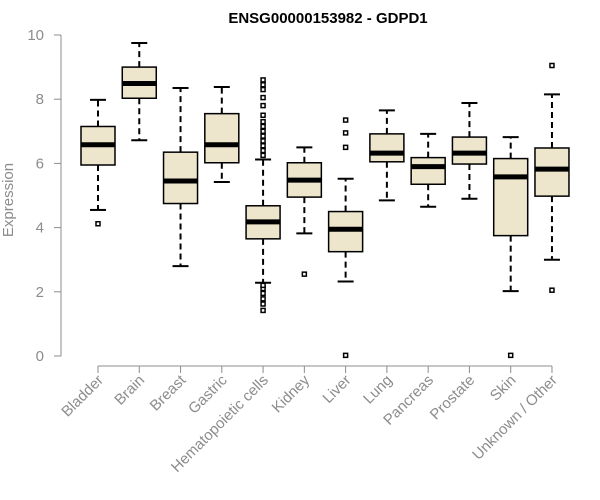 The image size is (600, 500). I want to click on x-tick-label: Lung, so click(378, 390).